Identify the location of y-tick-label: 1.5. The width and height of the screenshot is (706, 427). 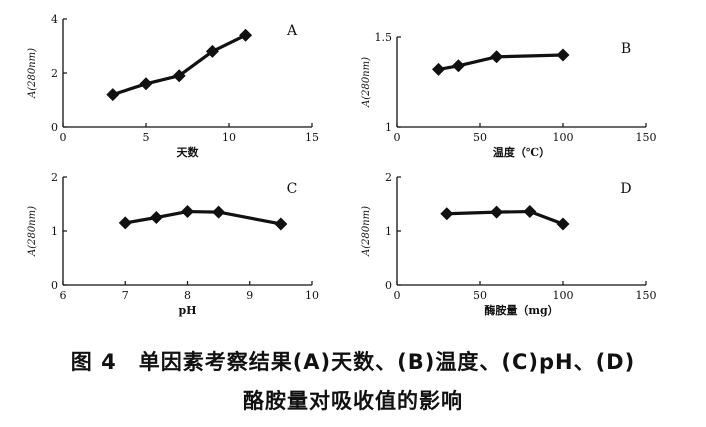
(384, 37).